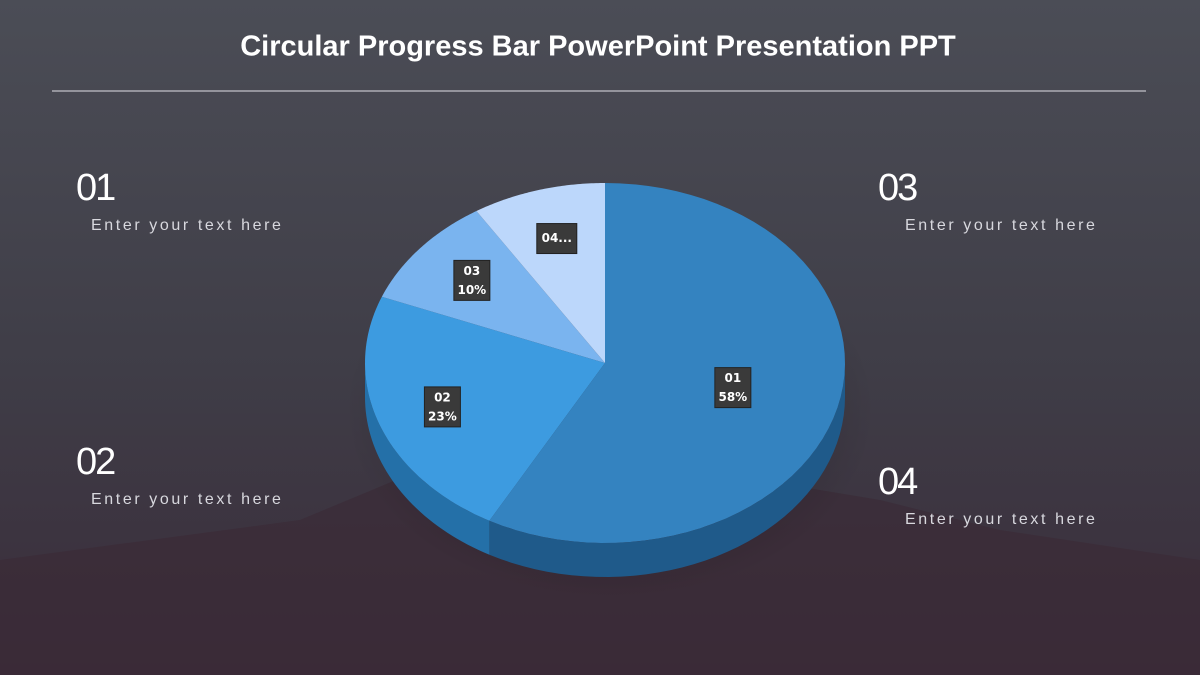  What do you see at coordinates (733, 378) in the screenshot?
I see `data-label-name: 01` at bounding box center [733, 378].